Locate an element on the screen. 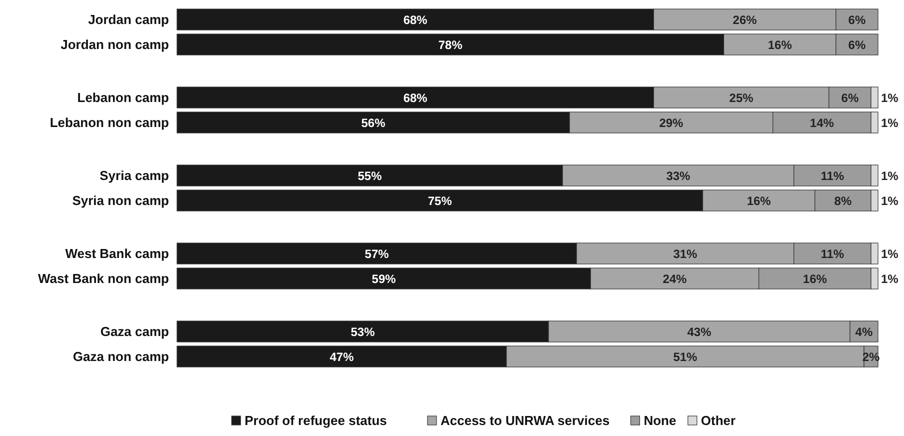 The height and width of the screenshot is (436, 904). y-tick-label: Jordan camp is located at coordinates (129, 19).